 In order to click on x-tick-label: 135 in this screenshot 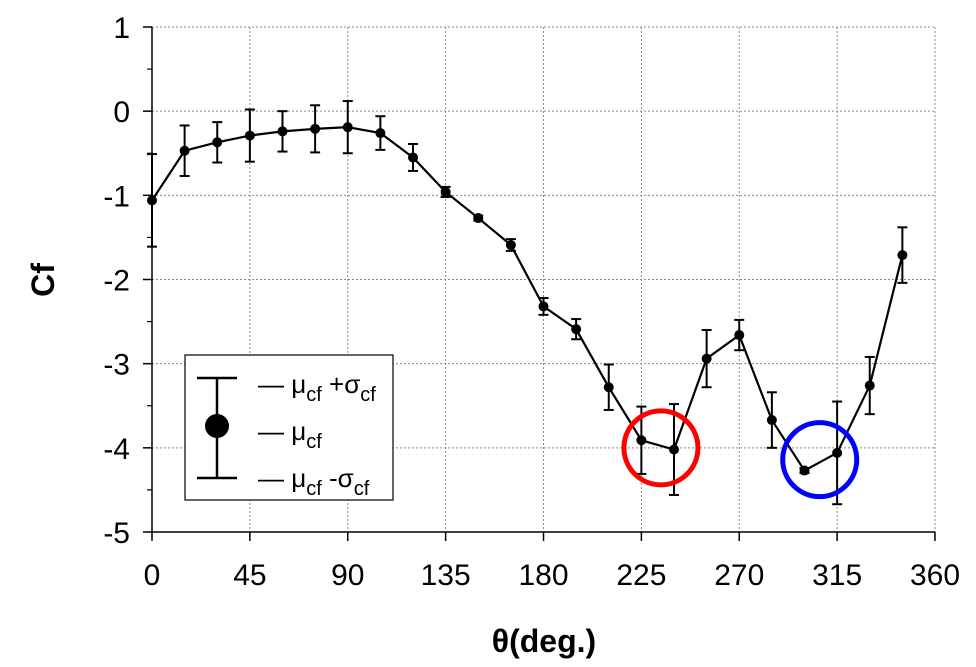, I will do `click(446, 575)`.